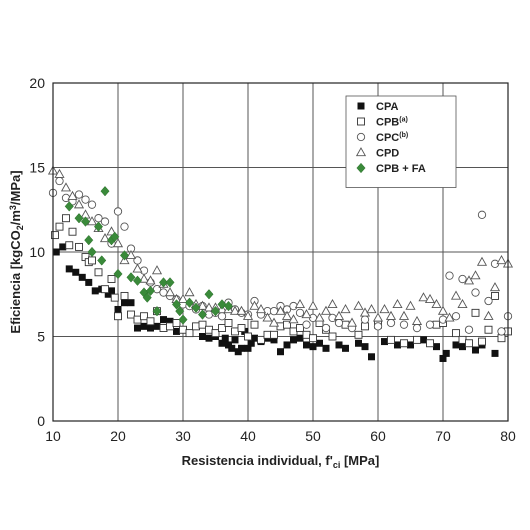 The width and height of the screenshot is (530, 530). I want to click on y-axis-label-end: /MPa], so click(15, 187).